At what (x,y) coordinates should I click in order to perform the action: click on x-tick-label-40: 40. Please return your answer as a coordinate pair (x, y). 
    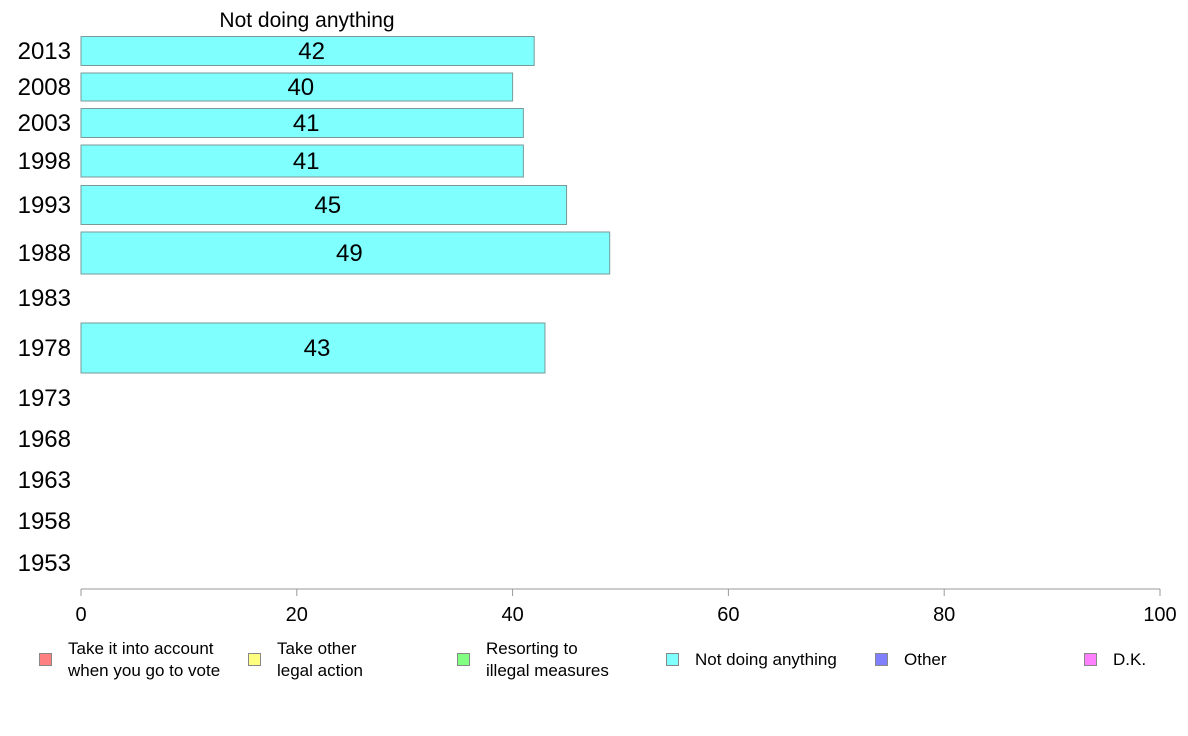
    Looking at the image, I should click on (512, 615).